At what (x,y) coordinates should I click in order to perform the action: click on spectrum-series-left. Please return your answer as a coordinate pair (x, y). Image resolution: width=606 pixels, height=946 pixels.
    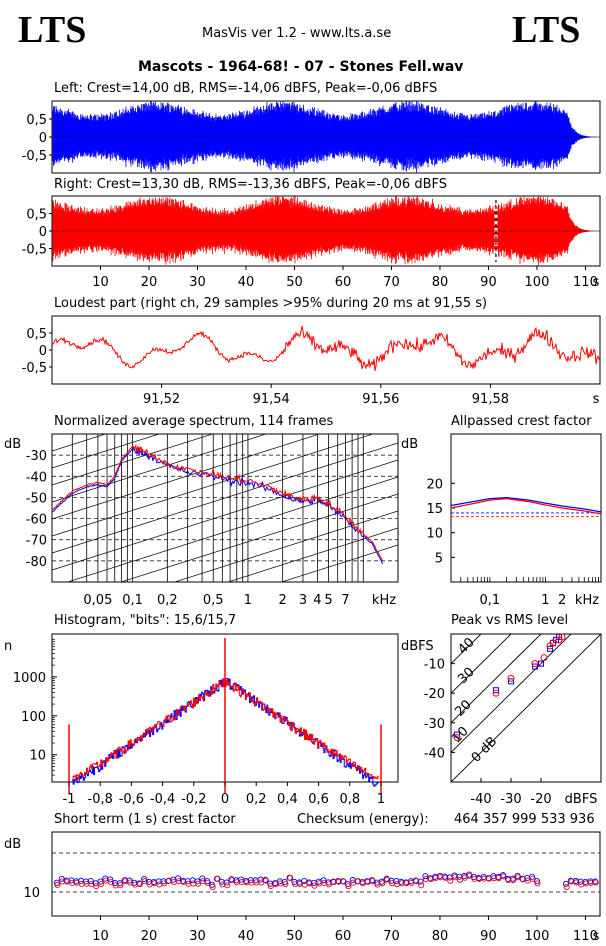
    Looking at the image, I should click on (217, 505).